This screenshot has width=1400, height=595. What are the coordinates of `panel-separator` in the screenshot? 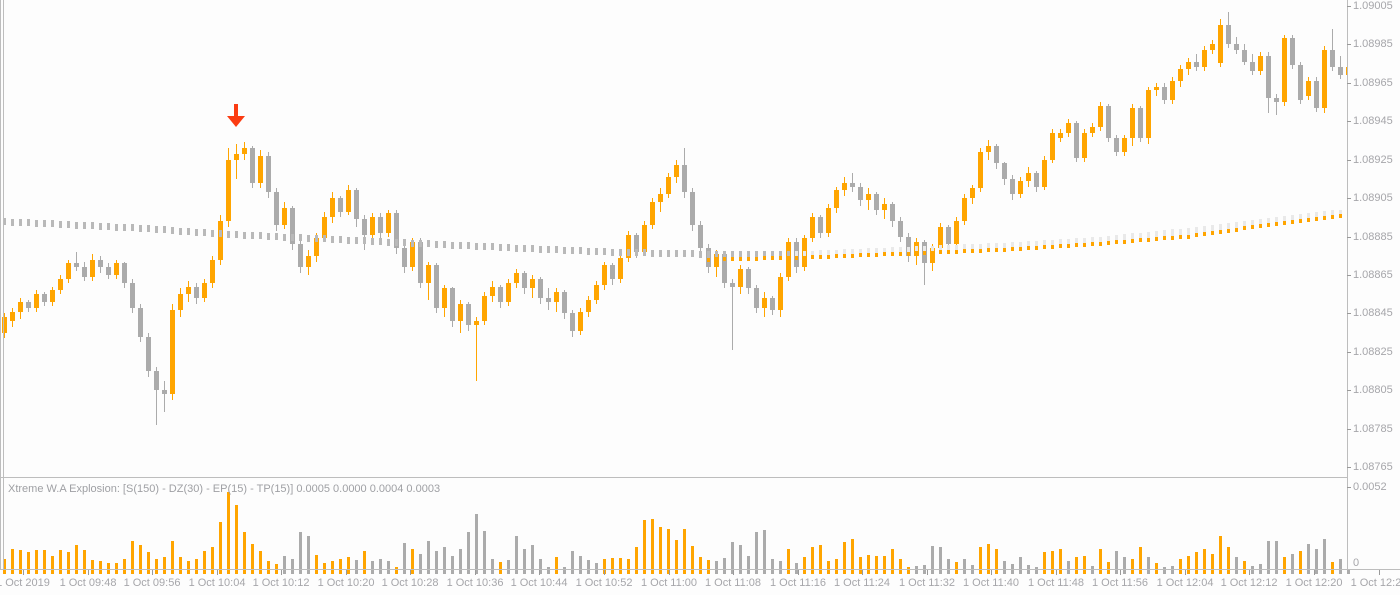 It's located at (673, 477).